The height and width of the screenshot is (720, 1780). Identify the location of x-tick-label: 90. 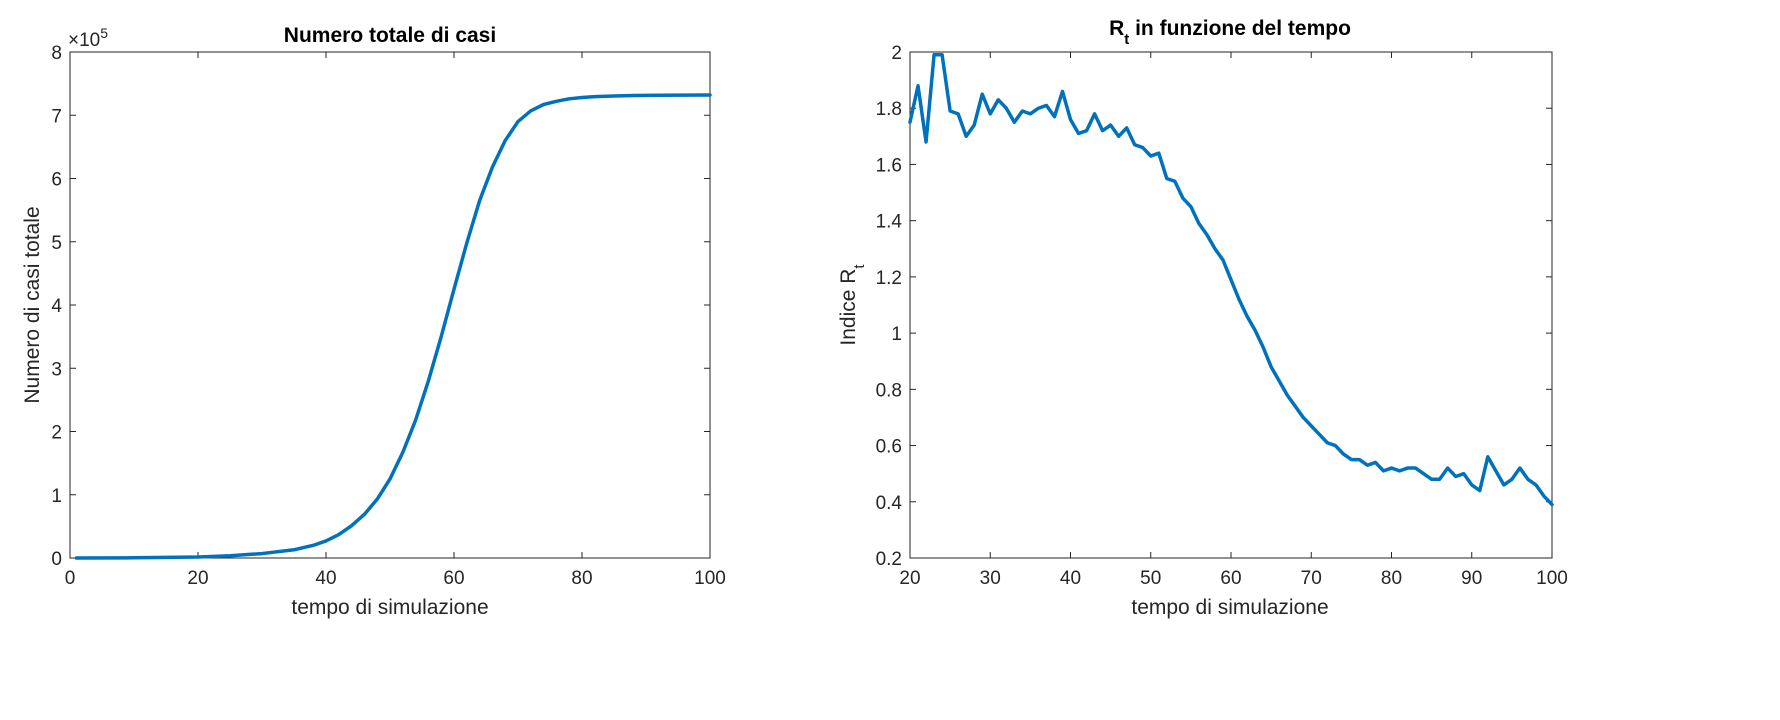
(1471, 578).